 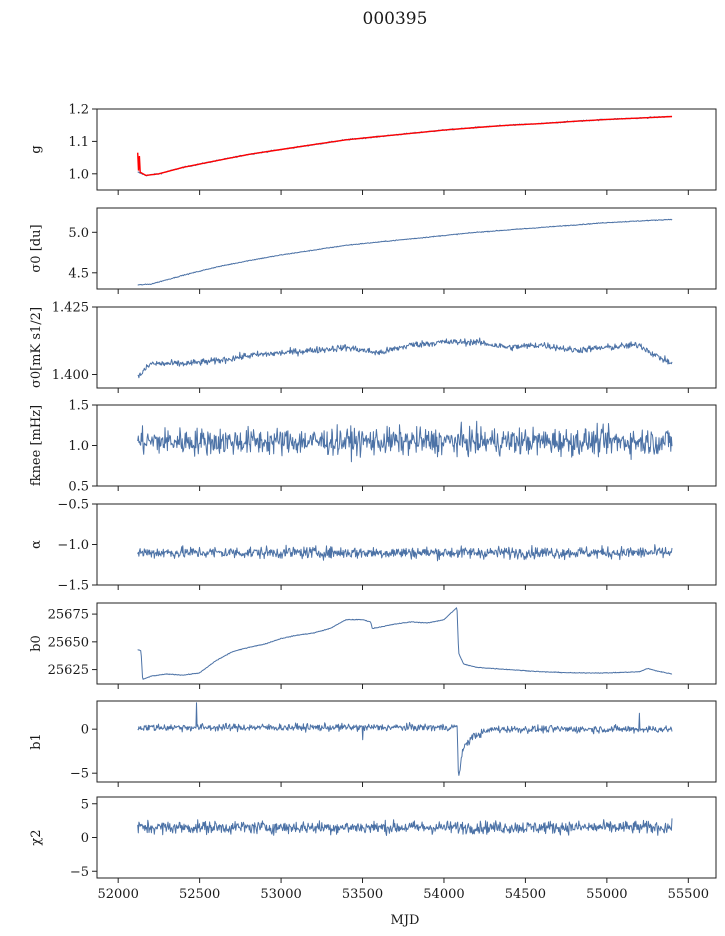 I want to click on x-axis-label: MJD, so click(x=405, y=920).